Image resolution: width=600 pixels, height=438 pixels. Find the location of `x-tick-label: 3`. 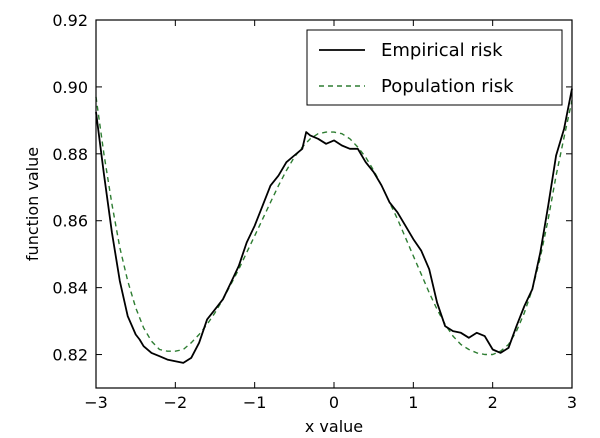

x-tick-label: 3 is located at coordinates (572, 402).